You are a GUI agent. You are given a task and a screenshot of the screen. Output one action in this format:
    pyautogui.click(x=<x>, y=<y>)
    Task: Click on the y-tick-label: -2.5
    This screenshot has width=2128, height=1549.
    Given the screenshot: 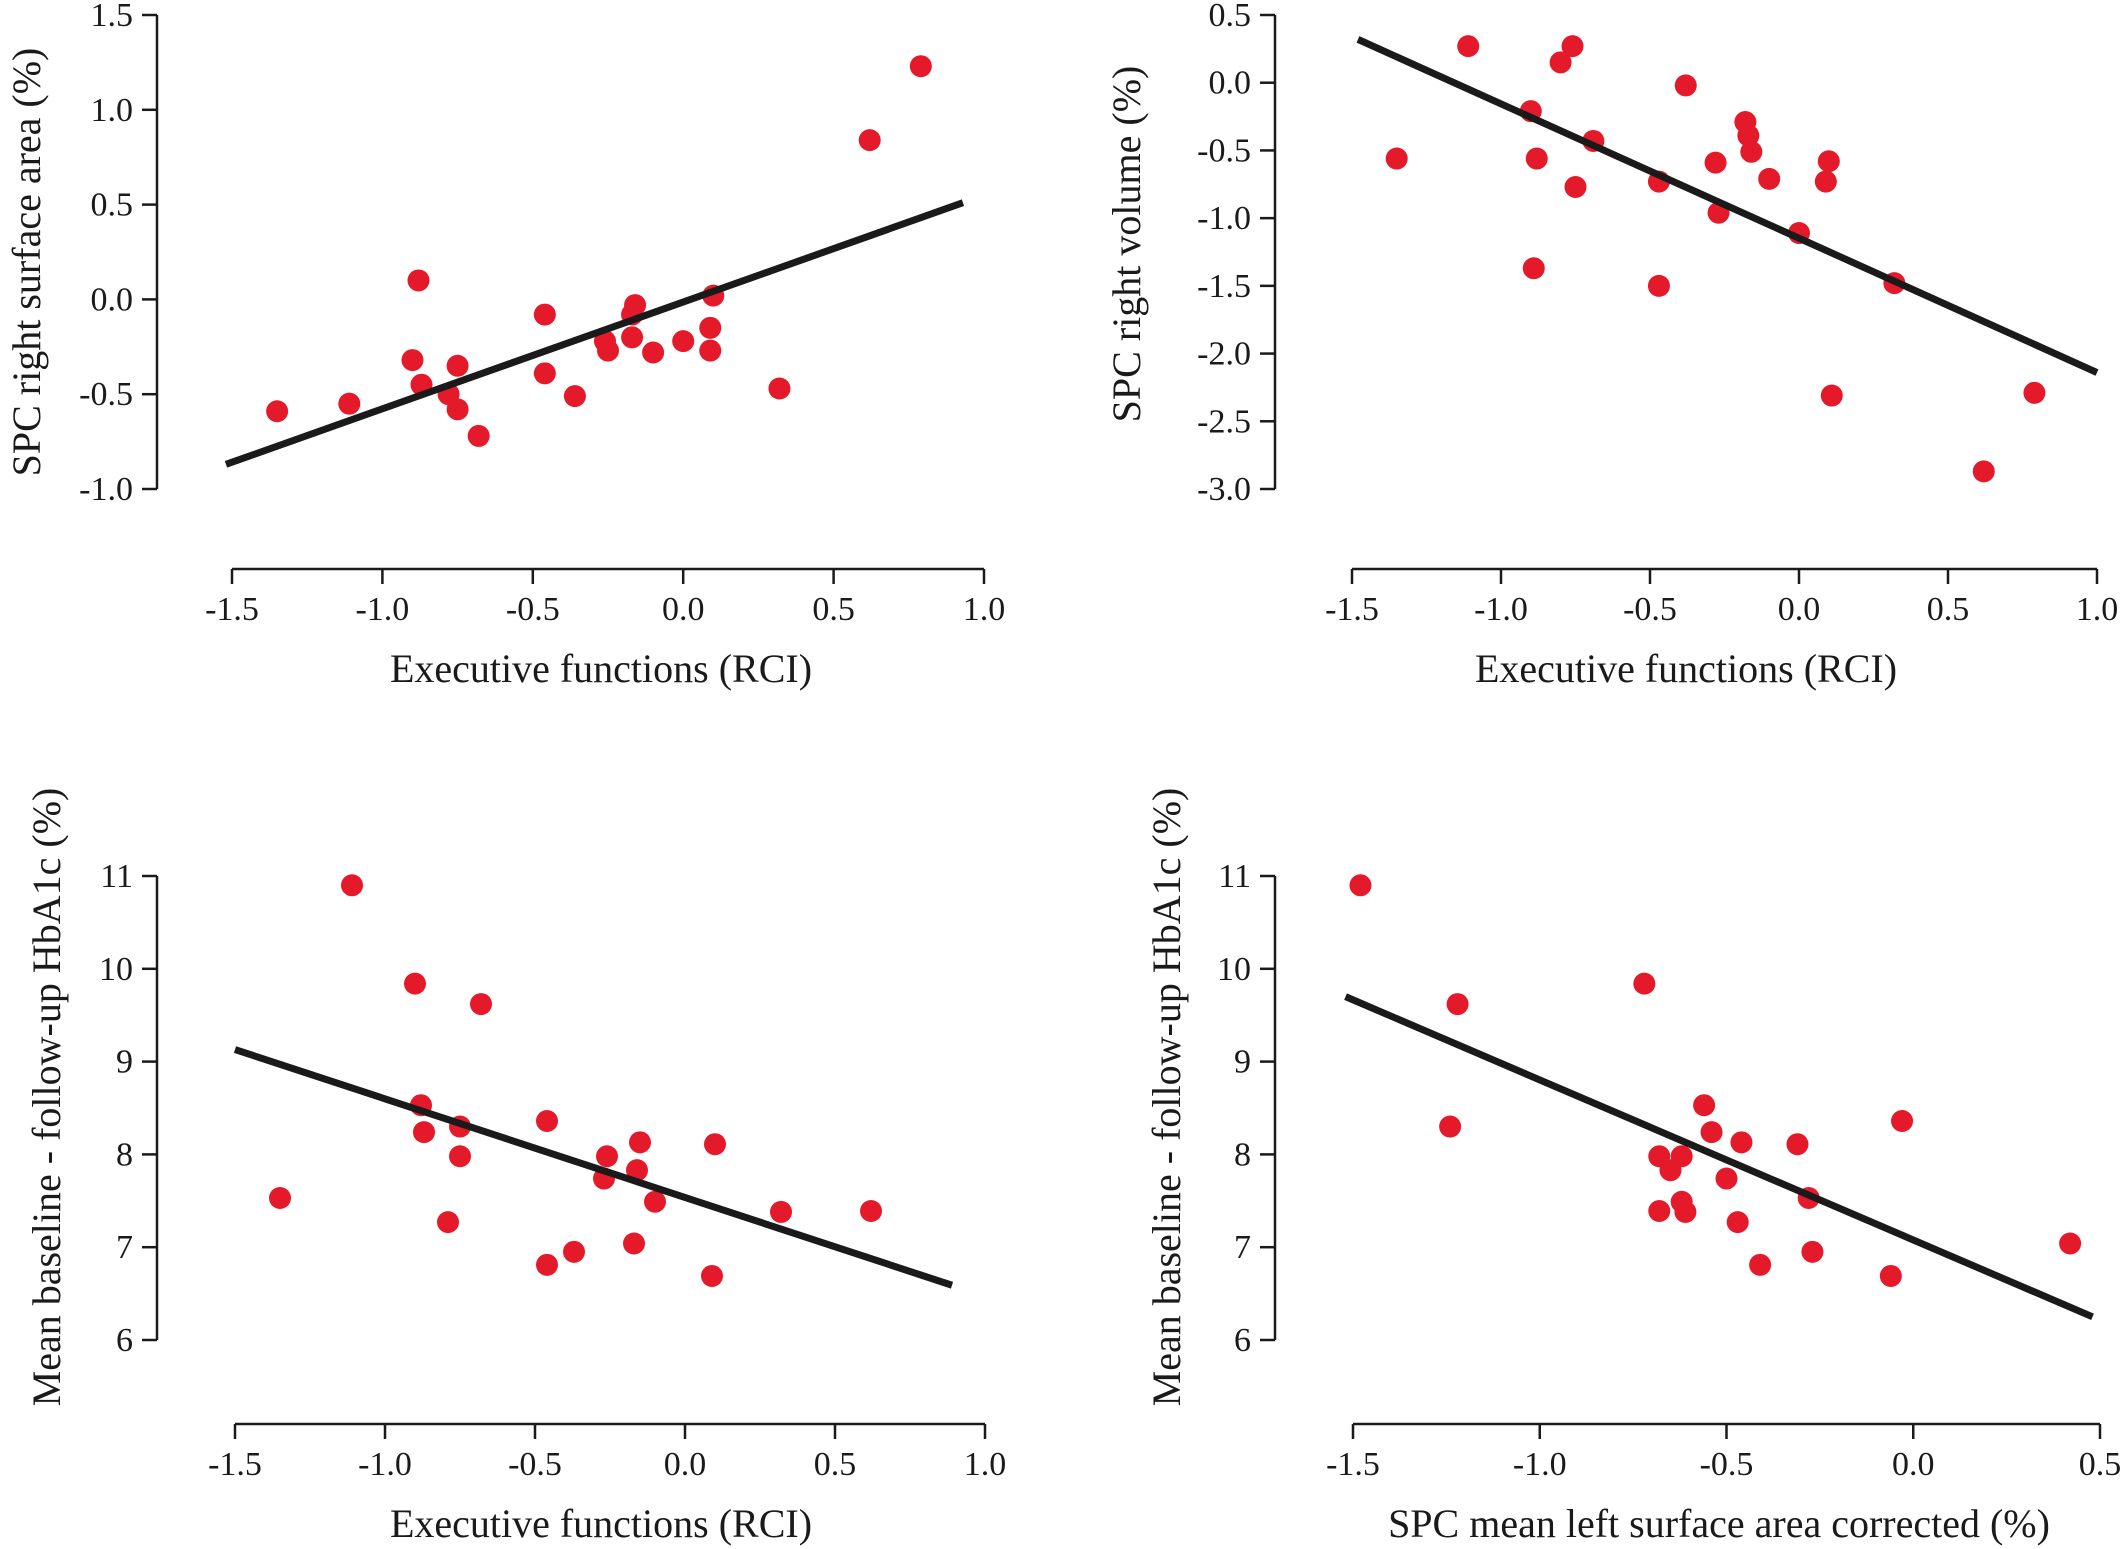 What is the action you would take?
    pyautogui.click(x=1224, y=421)
    